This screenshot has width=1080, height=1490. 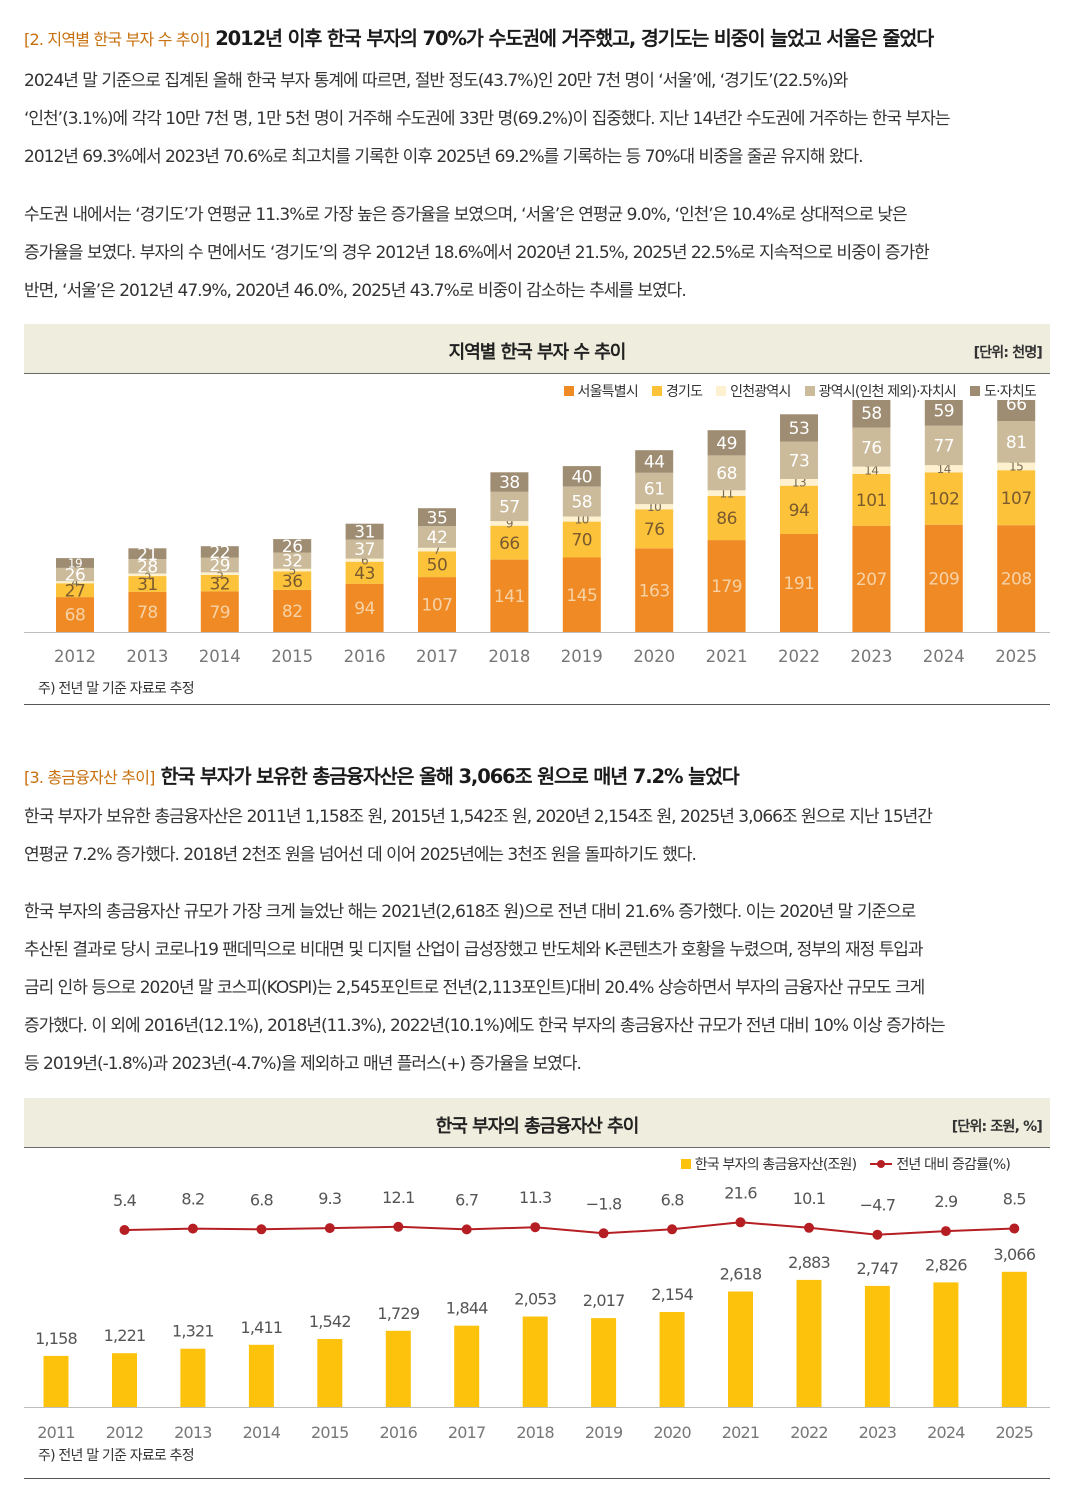 I want to click on chart-title: 지역별 한국 부자 수 추이, so click(x=537, y=352).